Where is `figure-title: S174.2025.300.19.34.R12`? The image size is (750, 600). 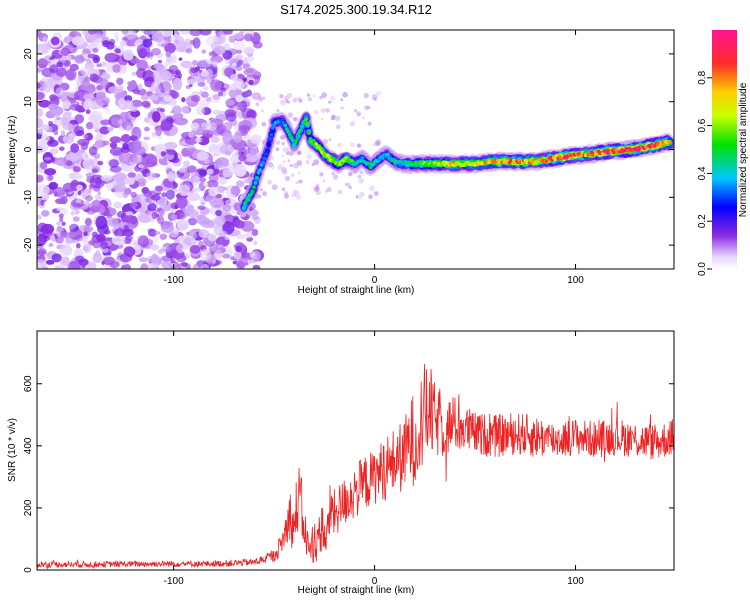
figure-title: S174.2025.300.19.34.R12 is located at coordinates (356, 9).